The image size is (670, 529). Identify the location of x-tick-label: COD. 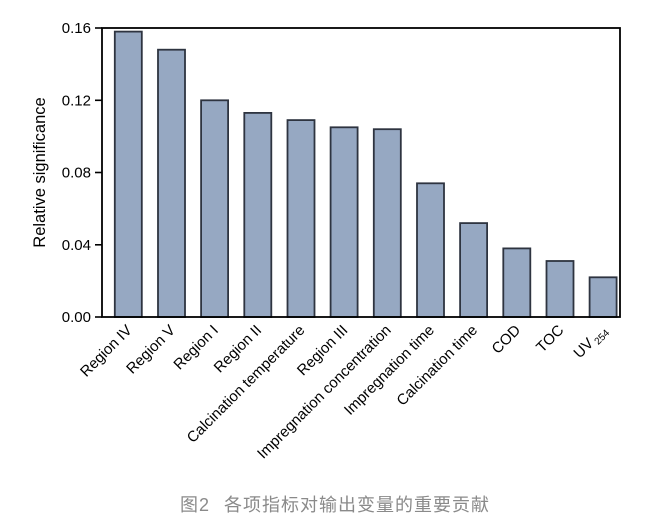
(507, 340).